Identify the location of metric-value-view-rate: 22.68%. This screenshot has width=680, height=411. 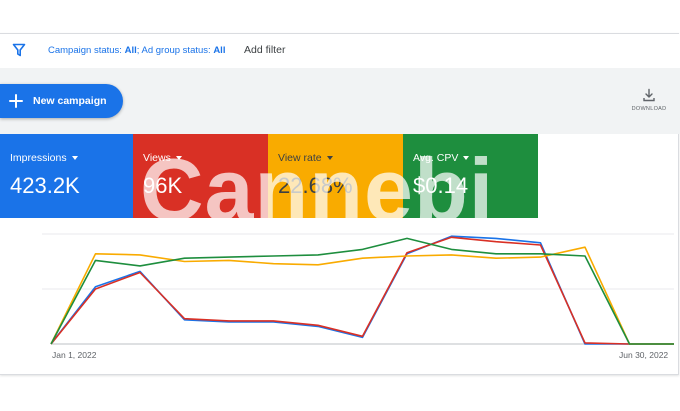
(315, 185).